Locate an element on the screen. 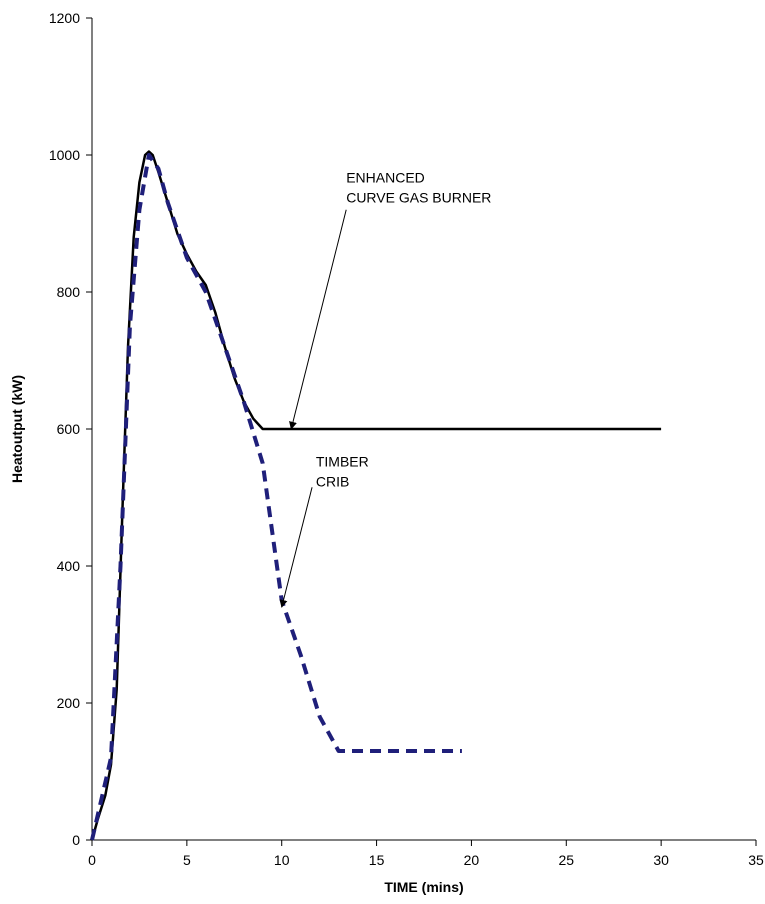 The image size is (765, 904). burner-annotation-line: CURVE GAS BURNER is located at coordinates (418, 197).